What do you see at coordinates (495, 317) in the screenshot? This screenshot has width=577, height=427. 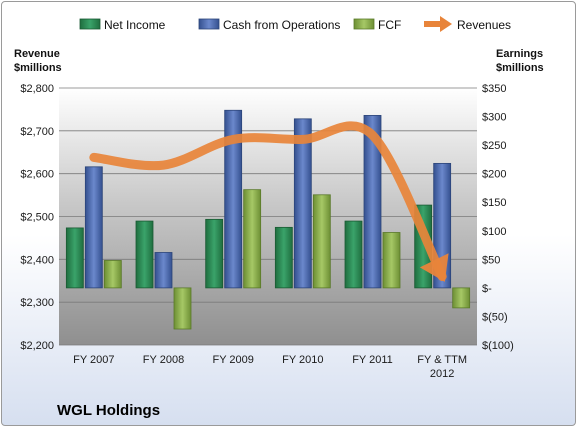 I see `right-tick-label: $(50)` at bounding box center [495, 317].